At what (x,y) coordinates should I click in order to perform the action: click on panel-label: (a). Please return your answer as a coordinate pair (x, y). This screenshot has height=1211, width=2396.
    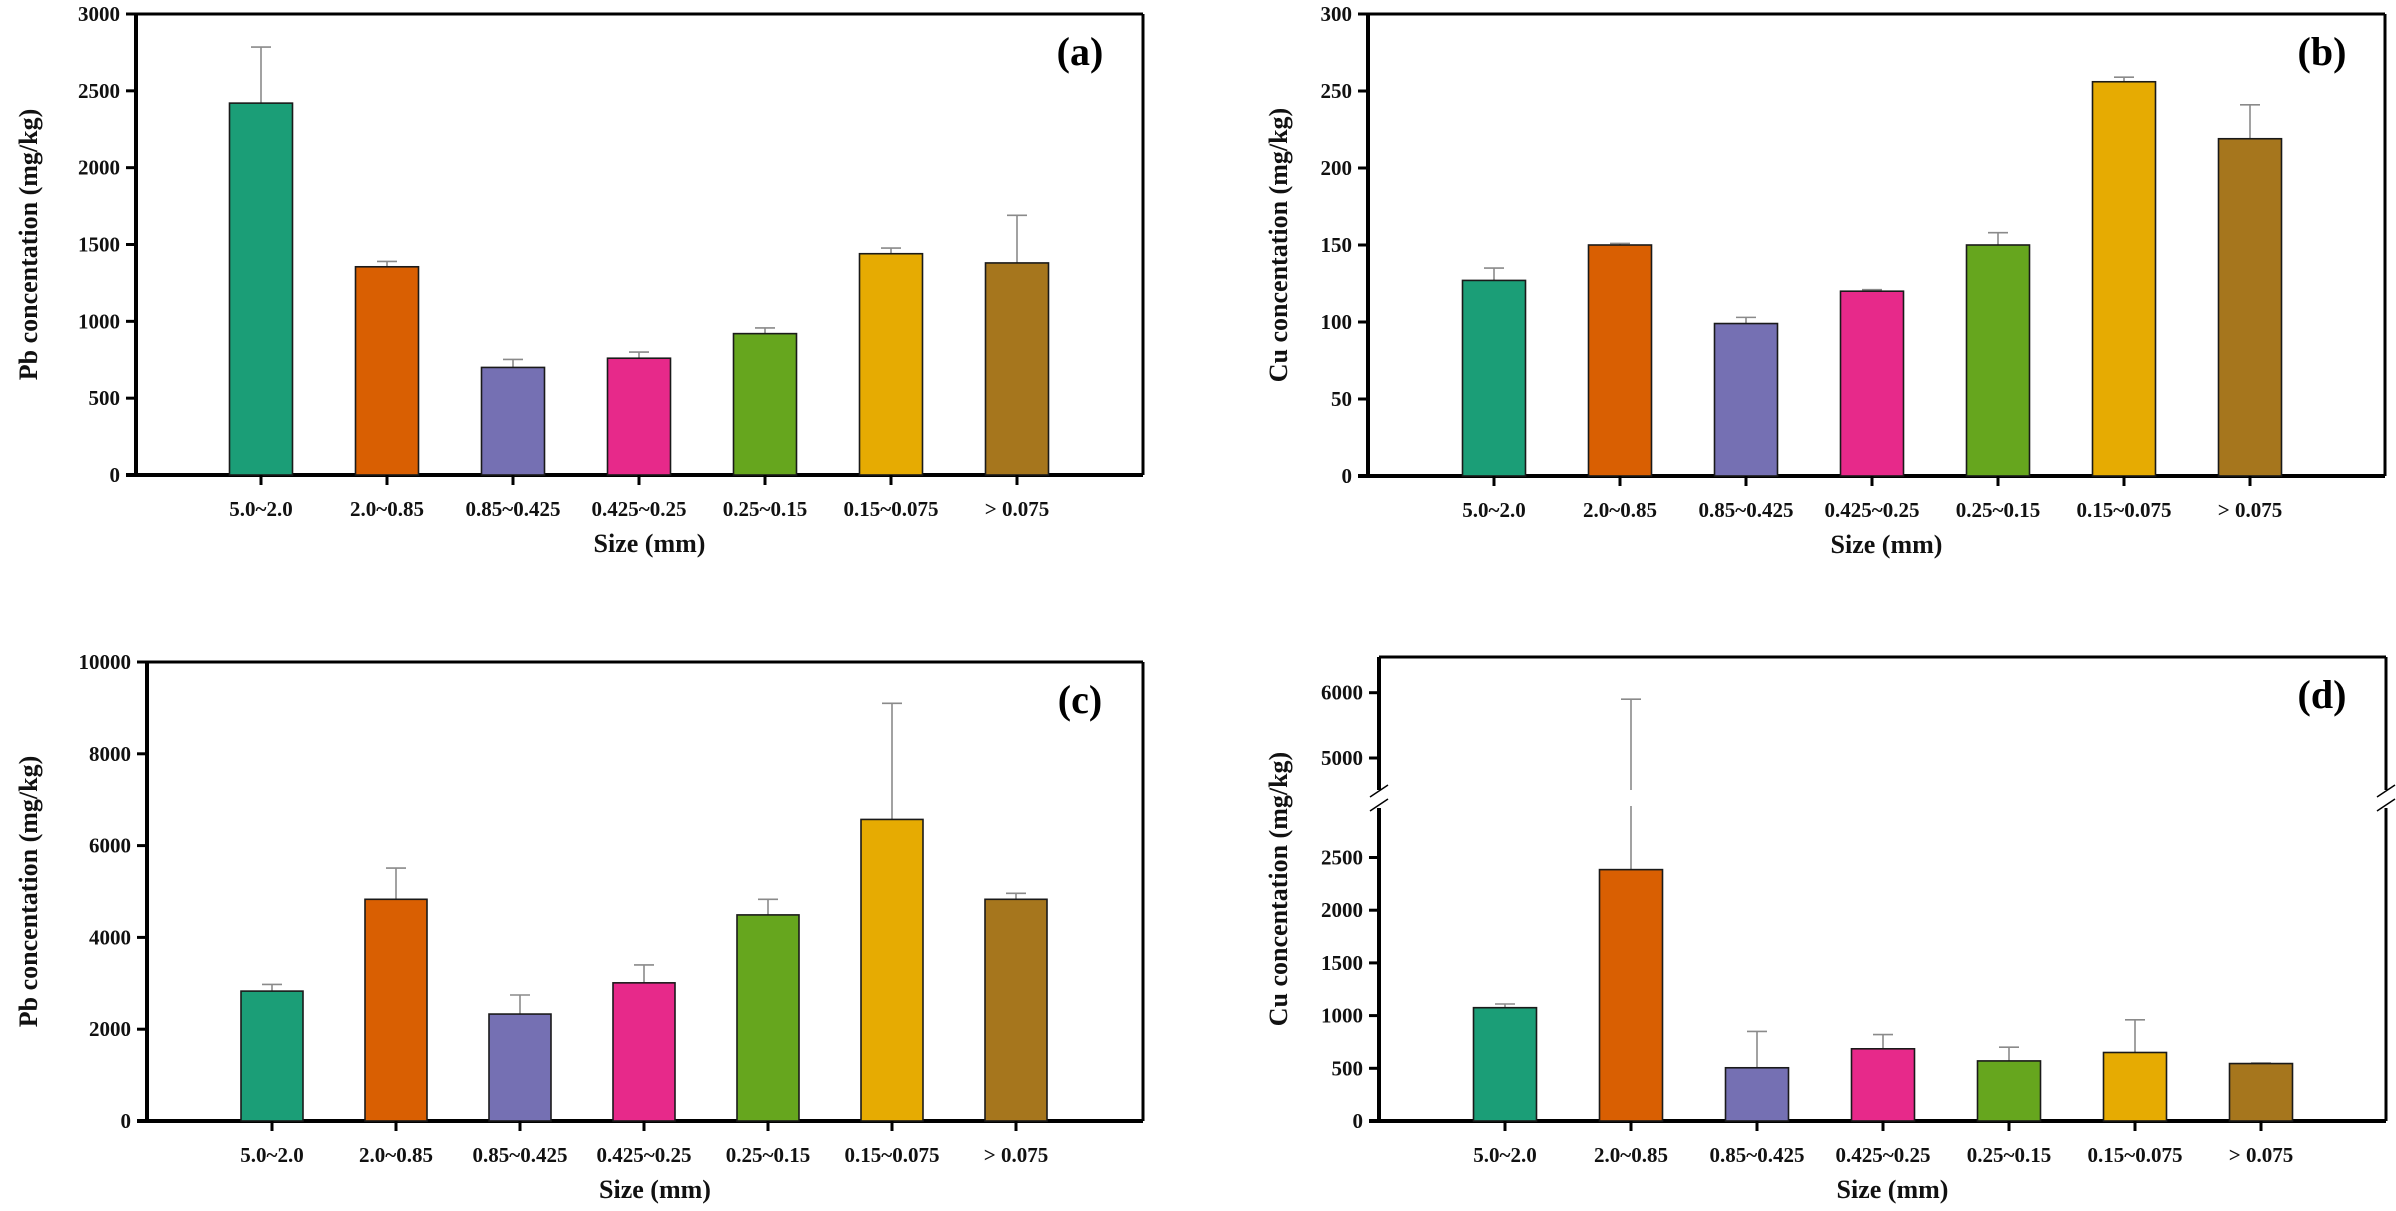
    Looking at the image, I should click on (1080, 51).